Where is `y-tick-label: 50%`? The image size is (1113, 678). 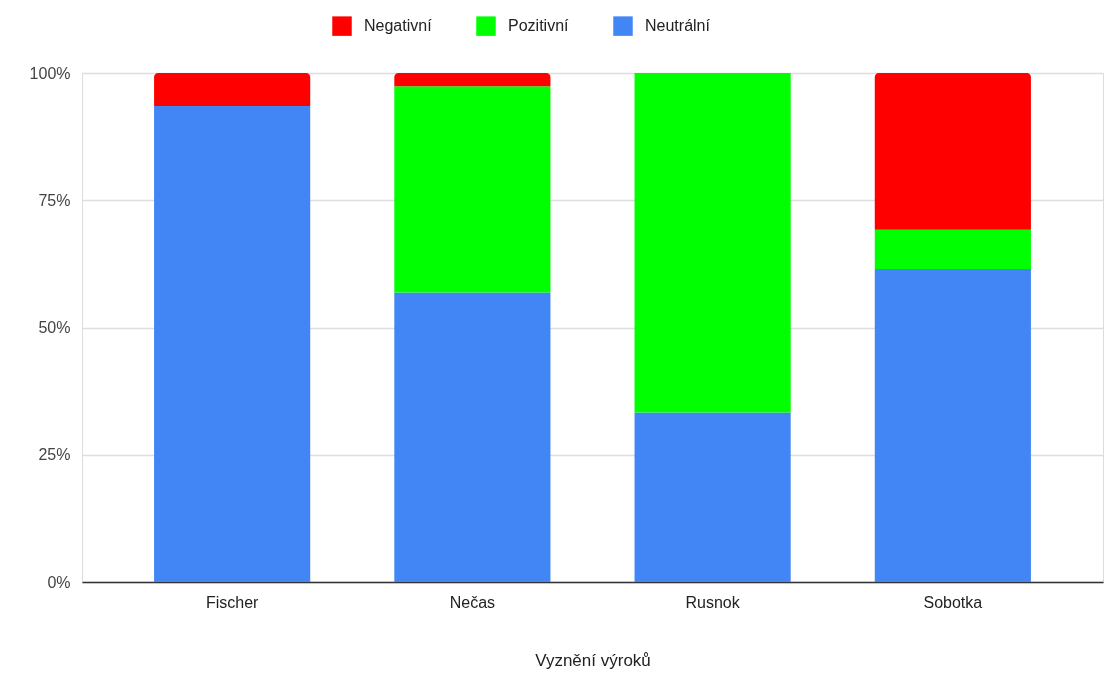 y-tick-label: 50% is located at coordinates (54, 327).